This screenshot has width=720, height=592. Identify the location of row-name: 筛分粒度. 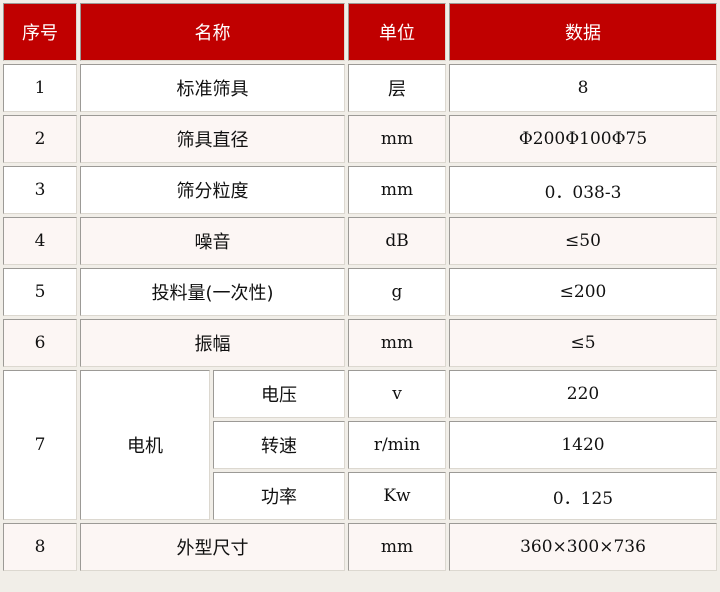
(212, 190).